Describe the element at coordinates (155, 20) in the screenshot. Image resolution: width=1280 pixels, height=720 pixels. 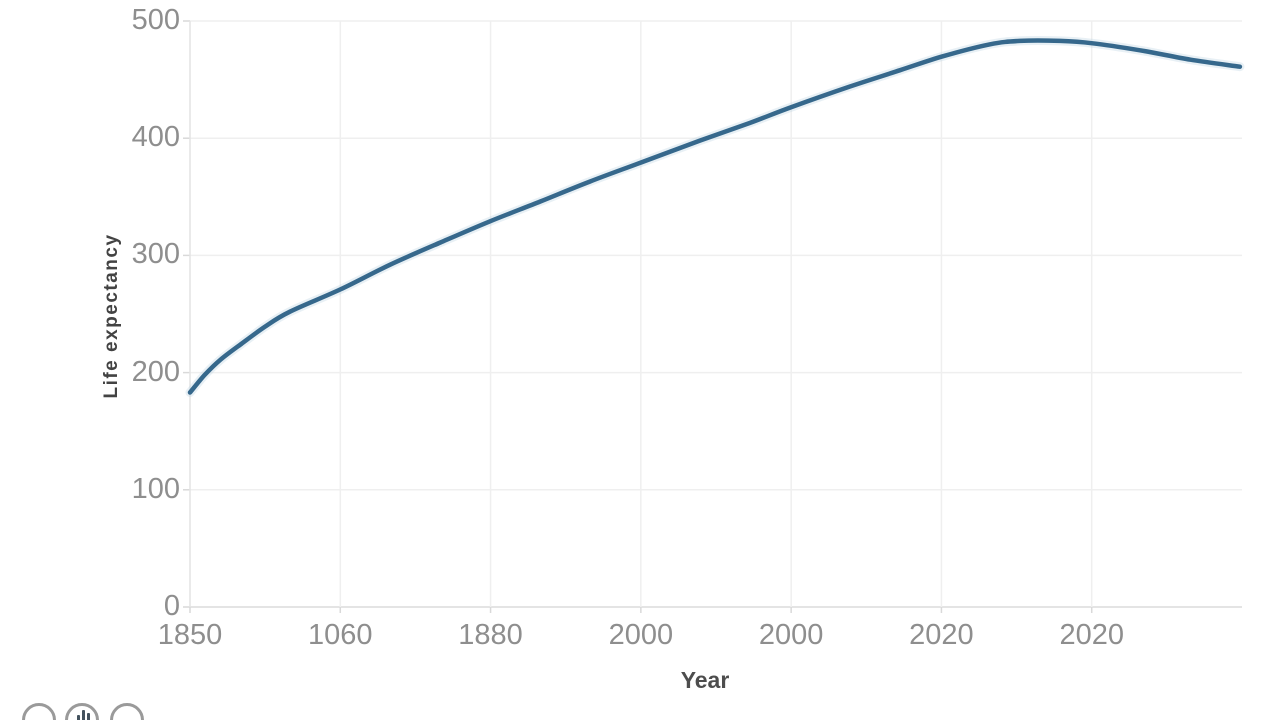
I see `y-tick-label: 500` at that location.